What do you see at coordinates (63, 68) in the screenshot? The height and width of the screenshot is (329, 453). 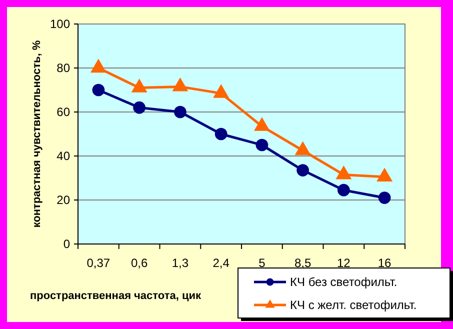 I see `y-tick-label: 80` at bounding box center [63, 68].